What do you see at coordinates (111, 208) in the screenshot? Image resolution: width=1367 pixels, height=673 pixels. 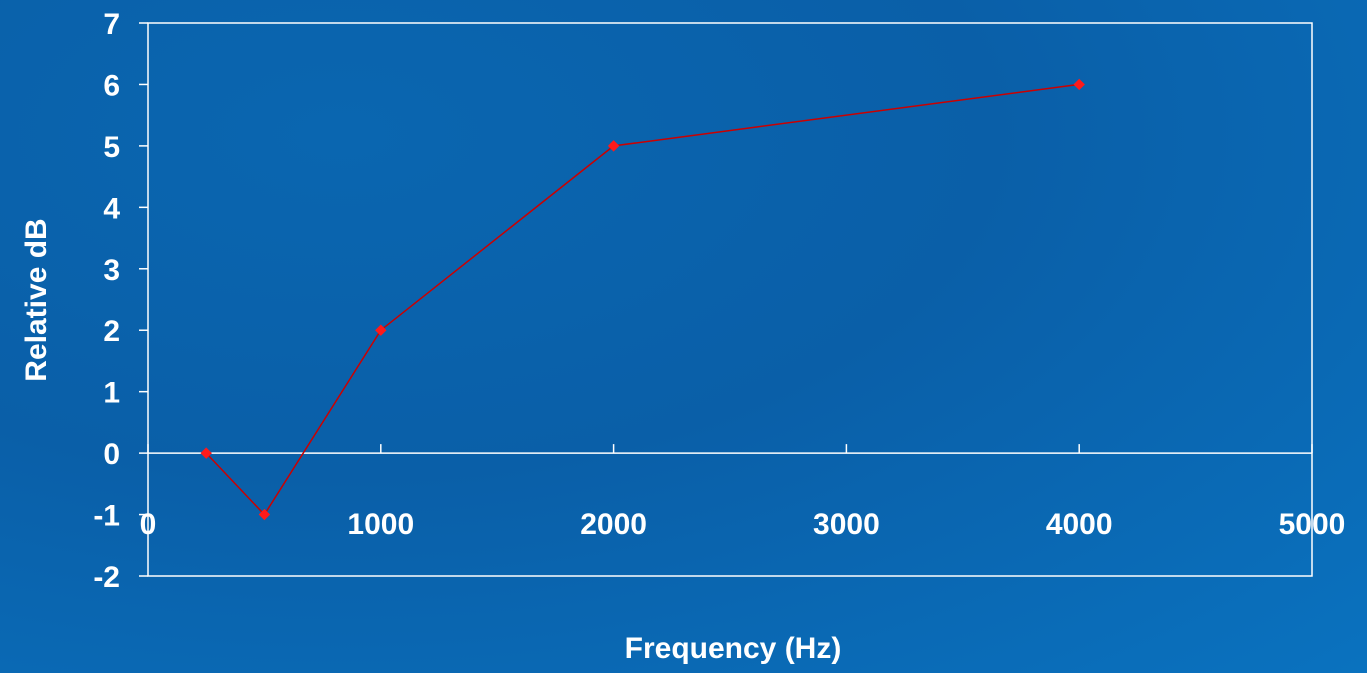 I see `y-tick-label: 4` at bounding box center [111, 208].